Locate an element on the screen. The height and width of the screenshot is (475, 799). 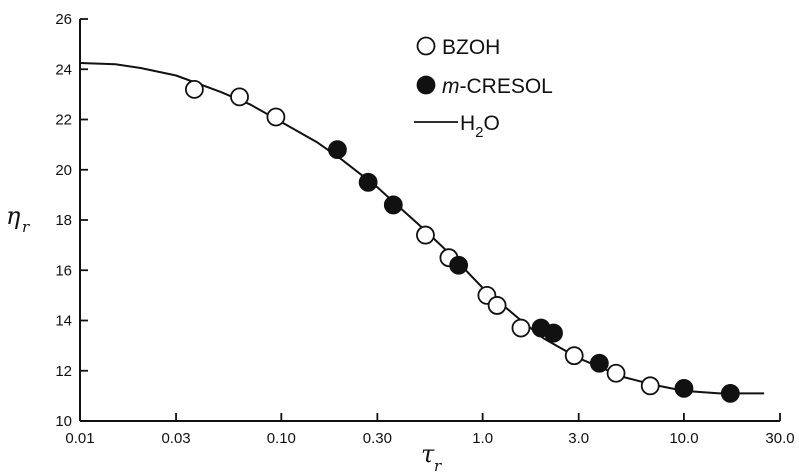
x-axis: 0.01 0.03 0.10 0.30 1.0 3.0 10.0 30.0 is located at coordinates (430, 430).